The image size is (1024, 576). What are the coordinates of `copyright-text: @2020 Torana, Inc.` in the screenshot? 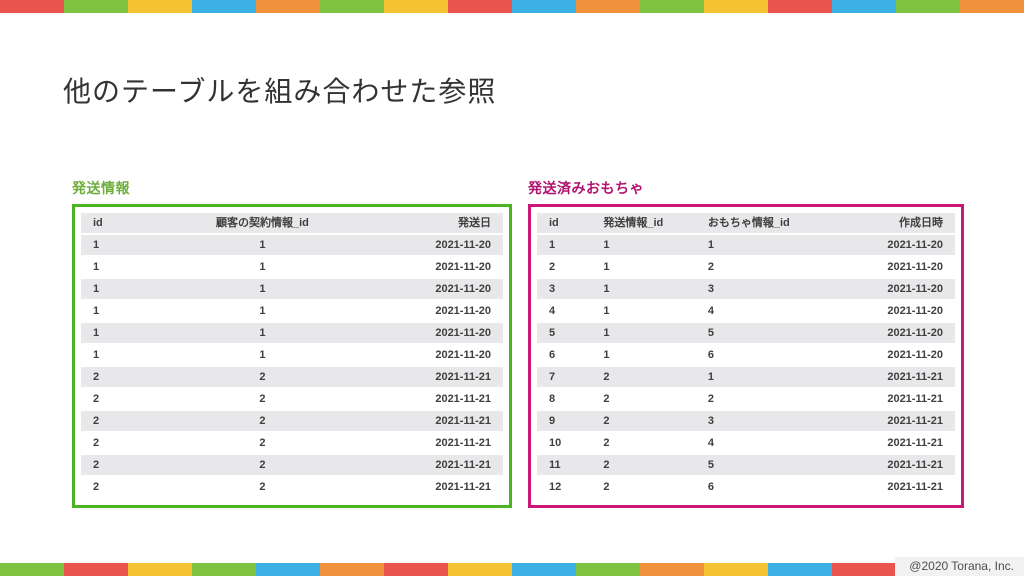 It's located at (959, 566).